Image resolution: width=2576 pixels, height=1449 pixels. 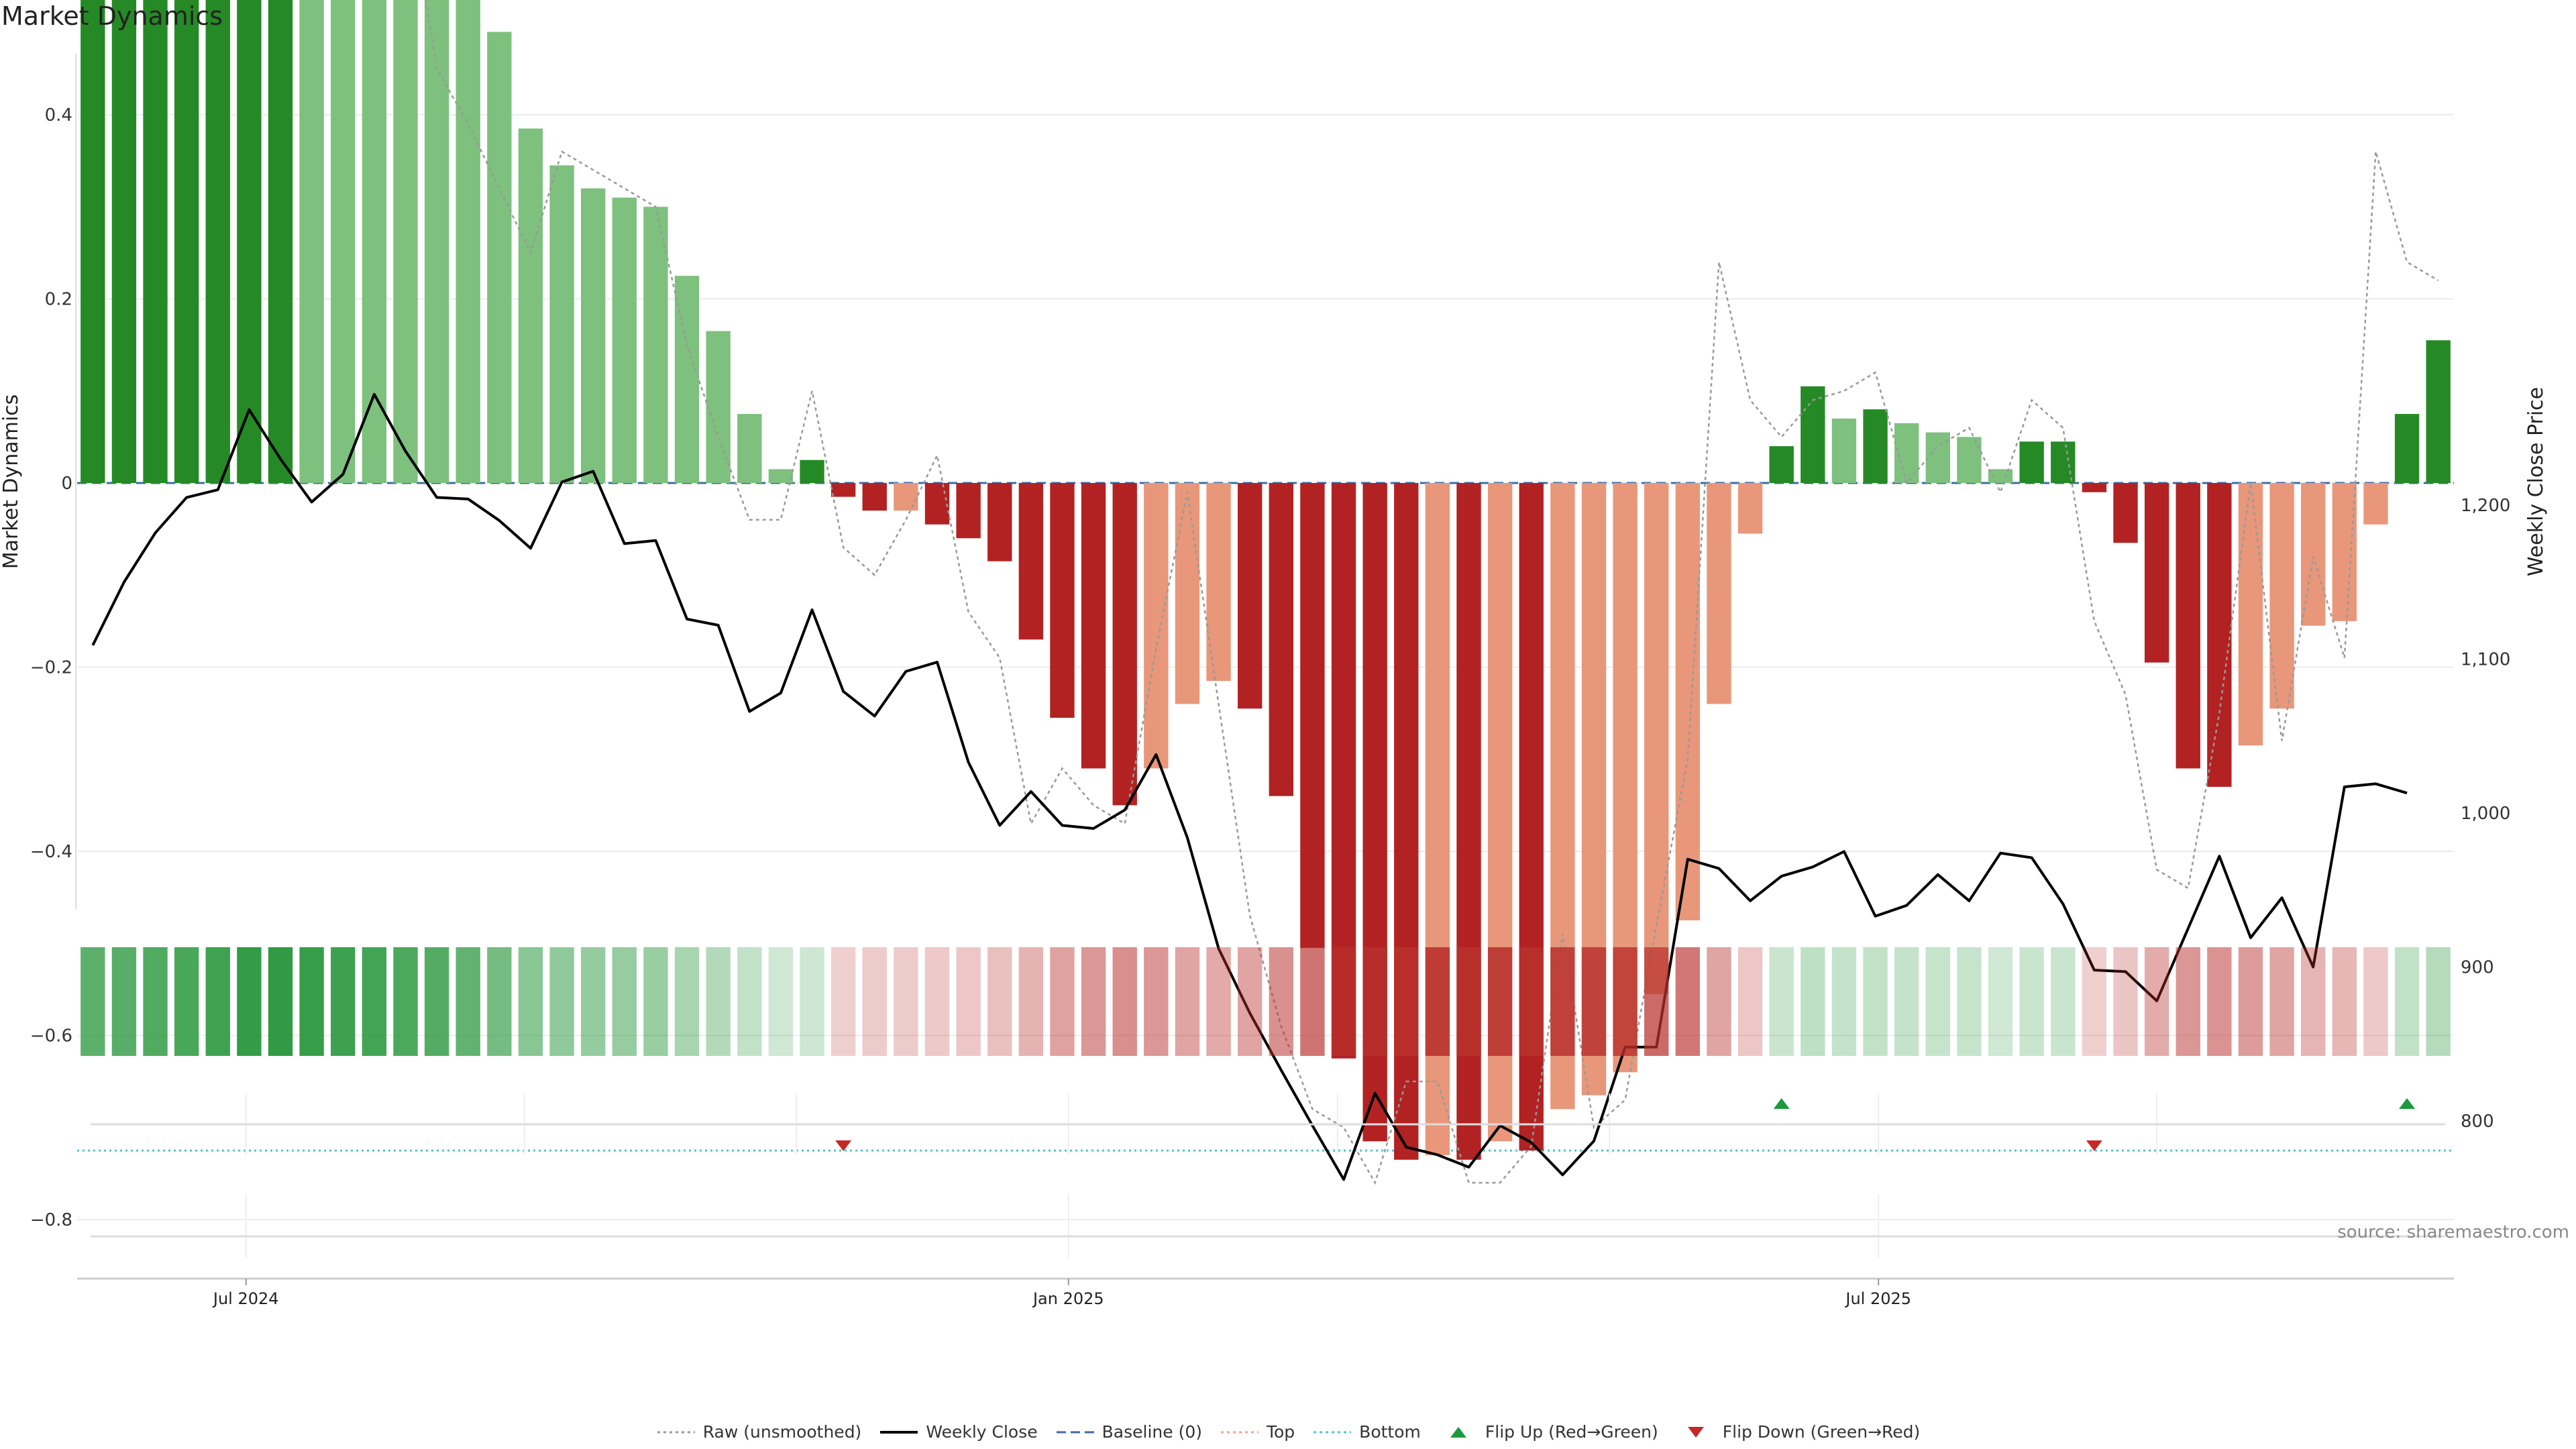 What do you see at coordinates (2536, 481) in the screenshot?
I see `y2-axis-title: Weekly Close Price` at bounding box center [2536, 481].